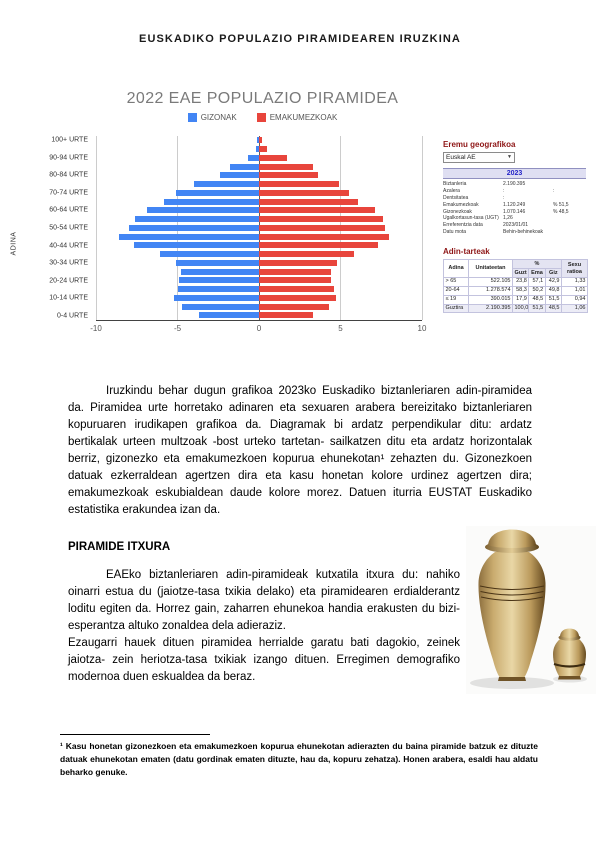 The width and height of the screenshot is (600, 848). I want to click on y-tick-70-74: 70-74 URTE, so click(68, 193).